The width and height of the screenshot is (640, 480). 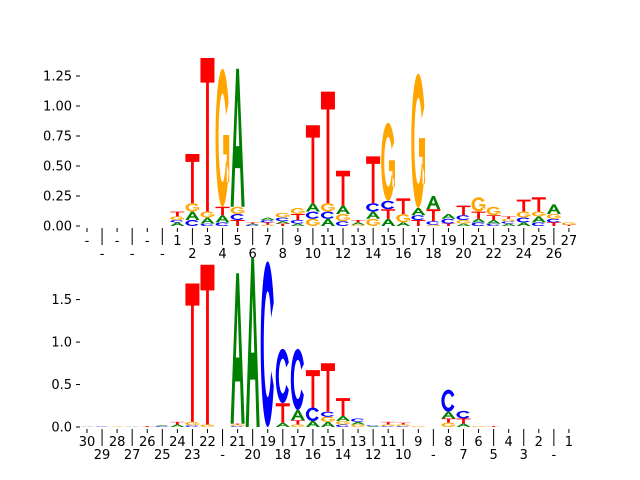 I want to click on x-tick-label: 9, so click(x=418, y=442).